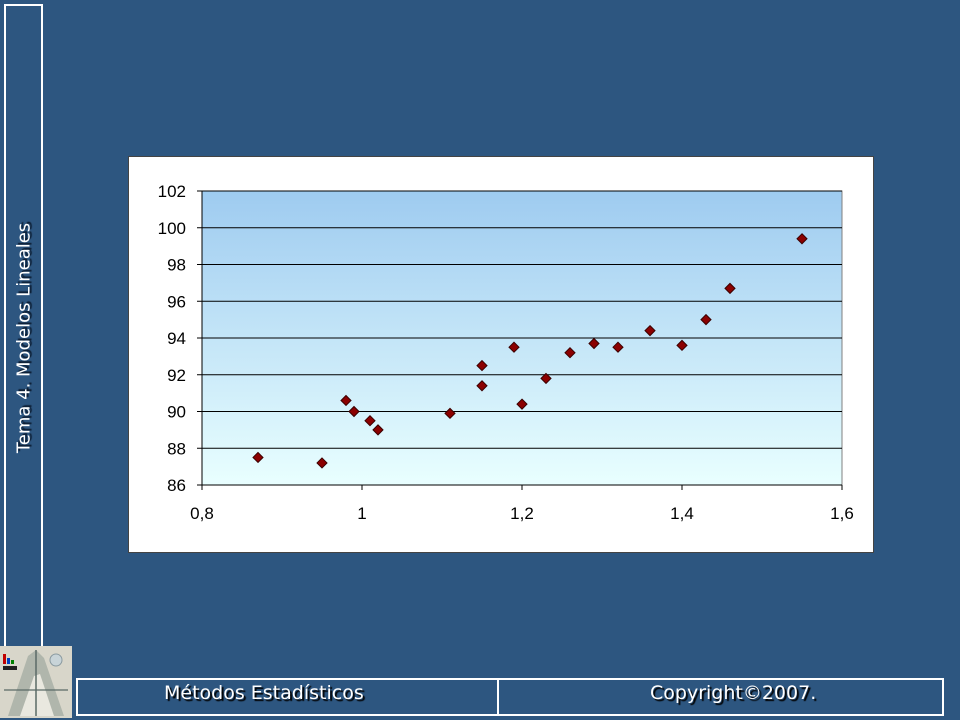 This screenshot has width=960, height=720. Describe the element at coordinates (176, 448) in the screenshot. I see `y-tick-label: 88` at that location.